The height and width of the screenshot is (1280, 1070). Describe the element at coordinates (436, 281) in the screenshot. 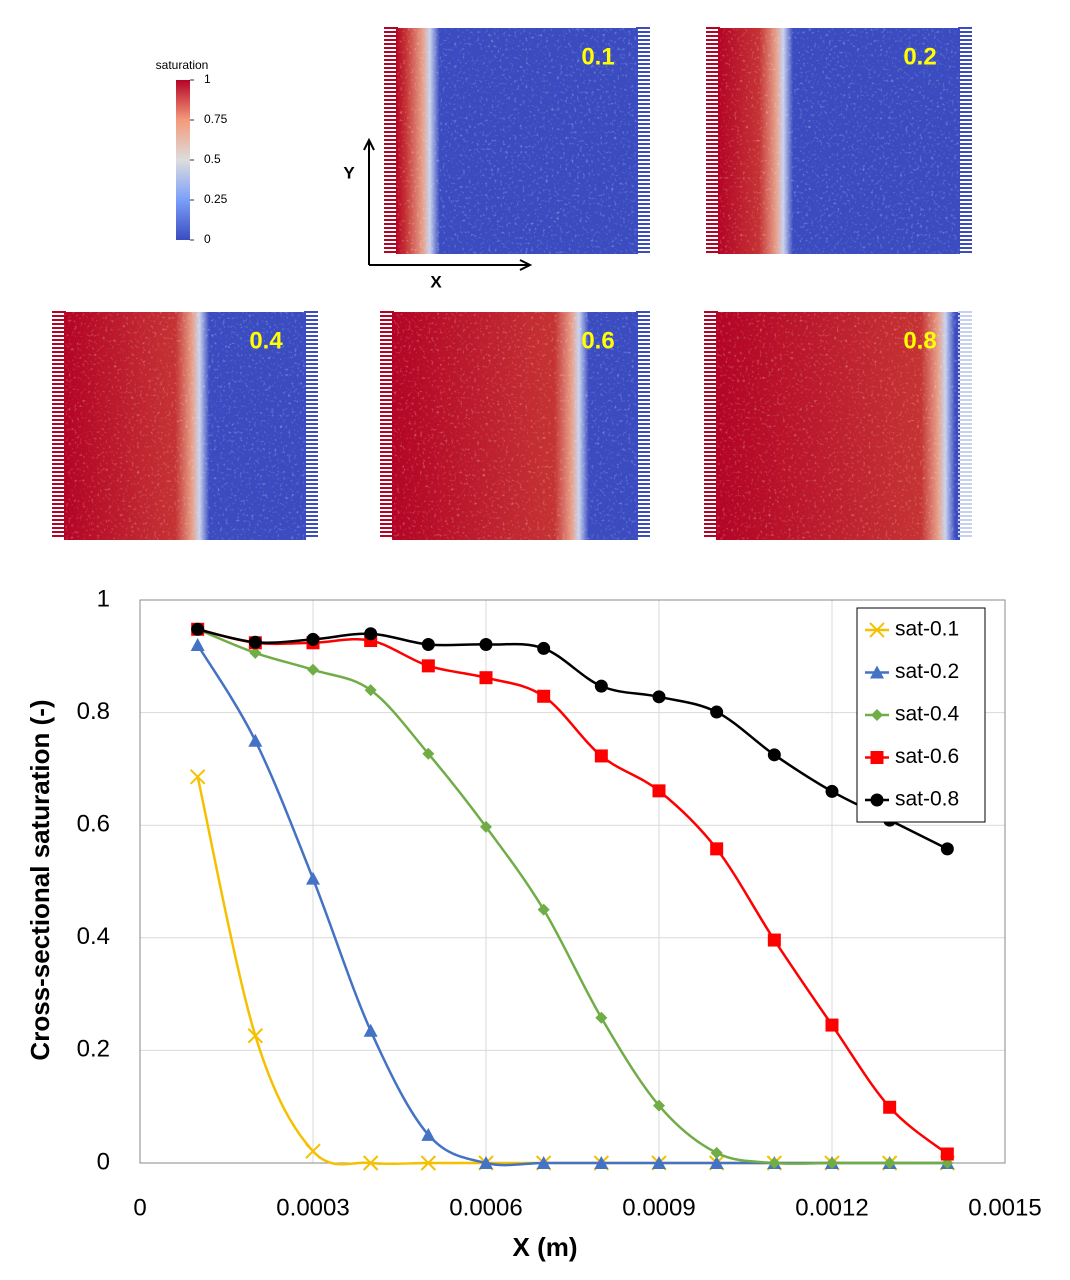

I see `x-direction-label: X` at that location.